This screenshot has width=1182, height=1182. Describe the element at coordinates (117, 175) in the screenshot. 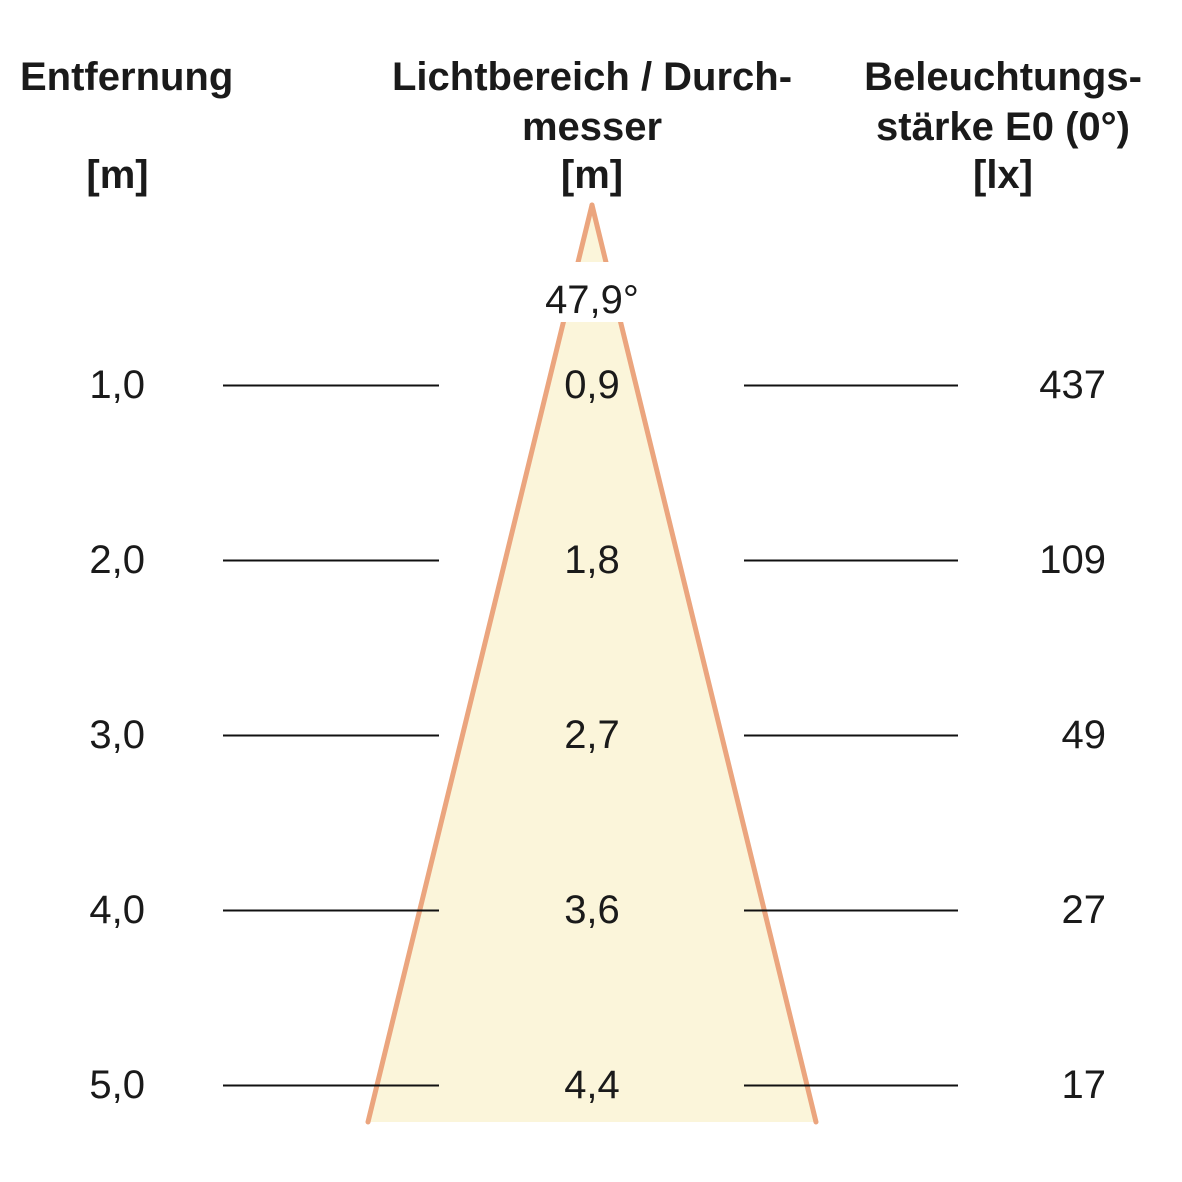

I see `header-distance-unit: [m]` at that location.